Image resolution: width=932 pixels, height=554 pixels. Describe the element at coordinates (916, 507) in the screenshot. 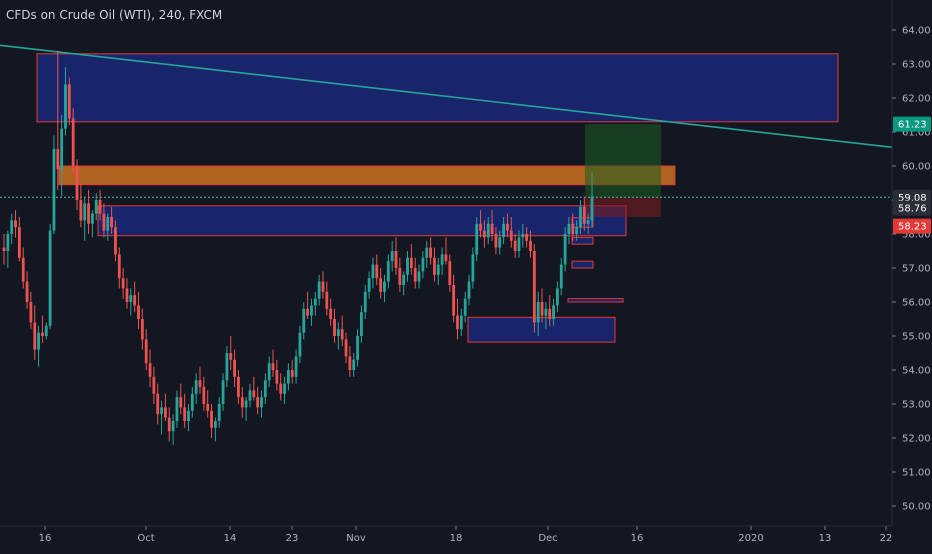

I see `y-tick-label: 50.00` at that location.